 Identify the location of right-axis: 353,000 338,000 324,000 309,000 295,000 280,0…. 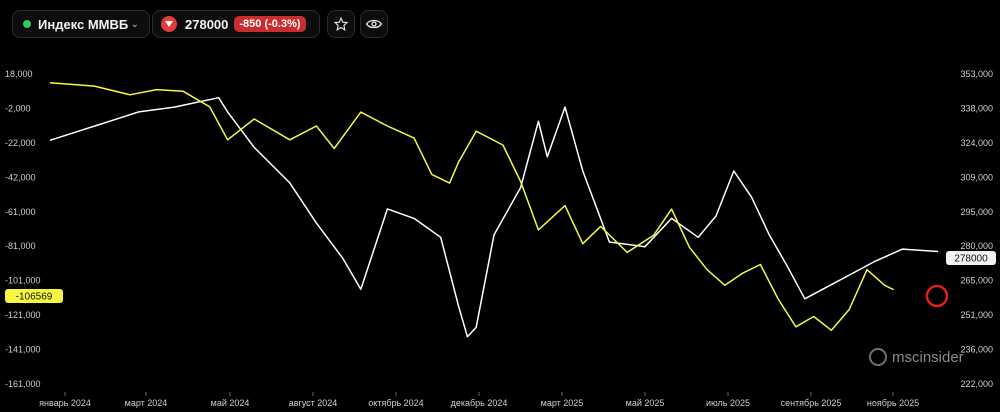
(976, 229).